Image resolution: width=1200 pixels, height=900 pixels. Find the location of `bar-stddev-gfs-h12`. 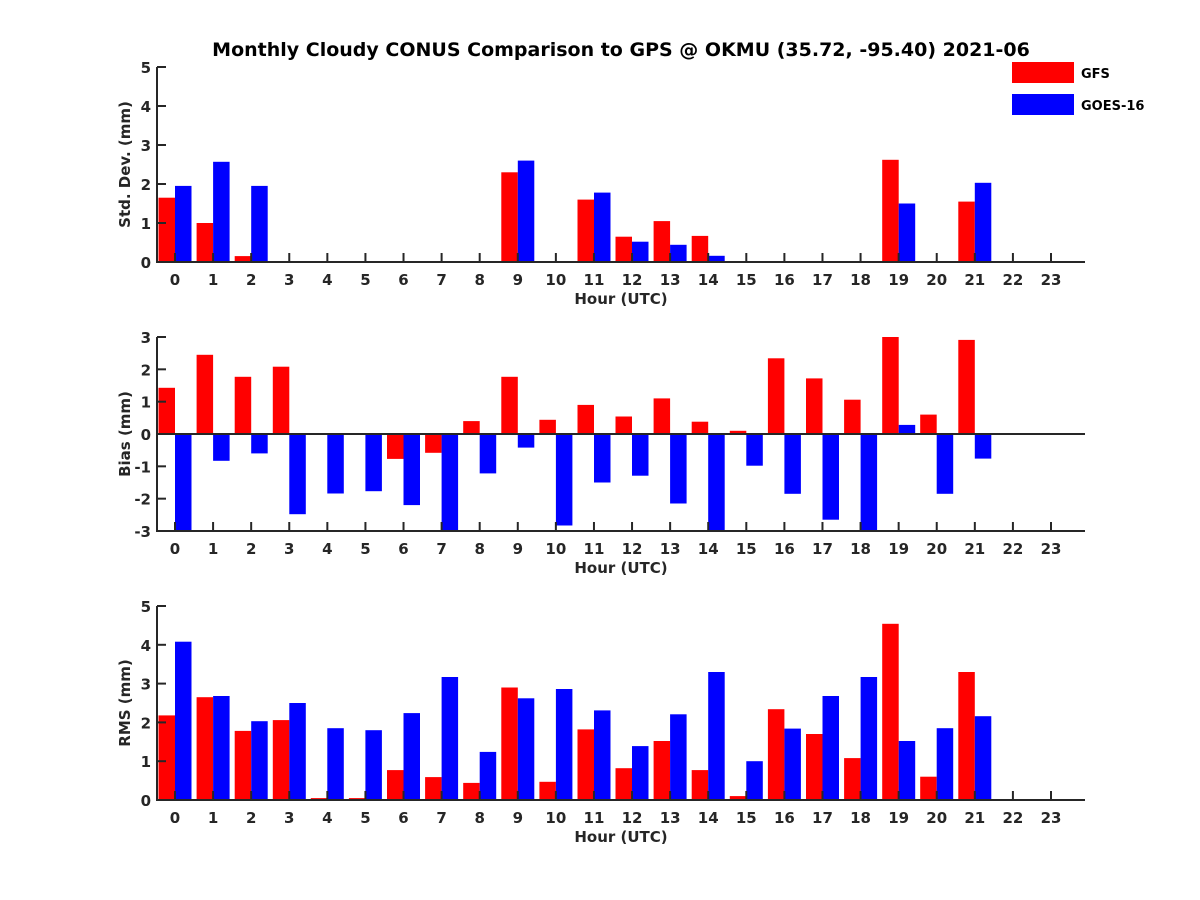

bar-stddev-gfs-h12 is located at coordinates (623, 249).